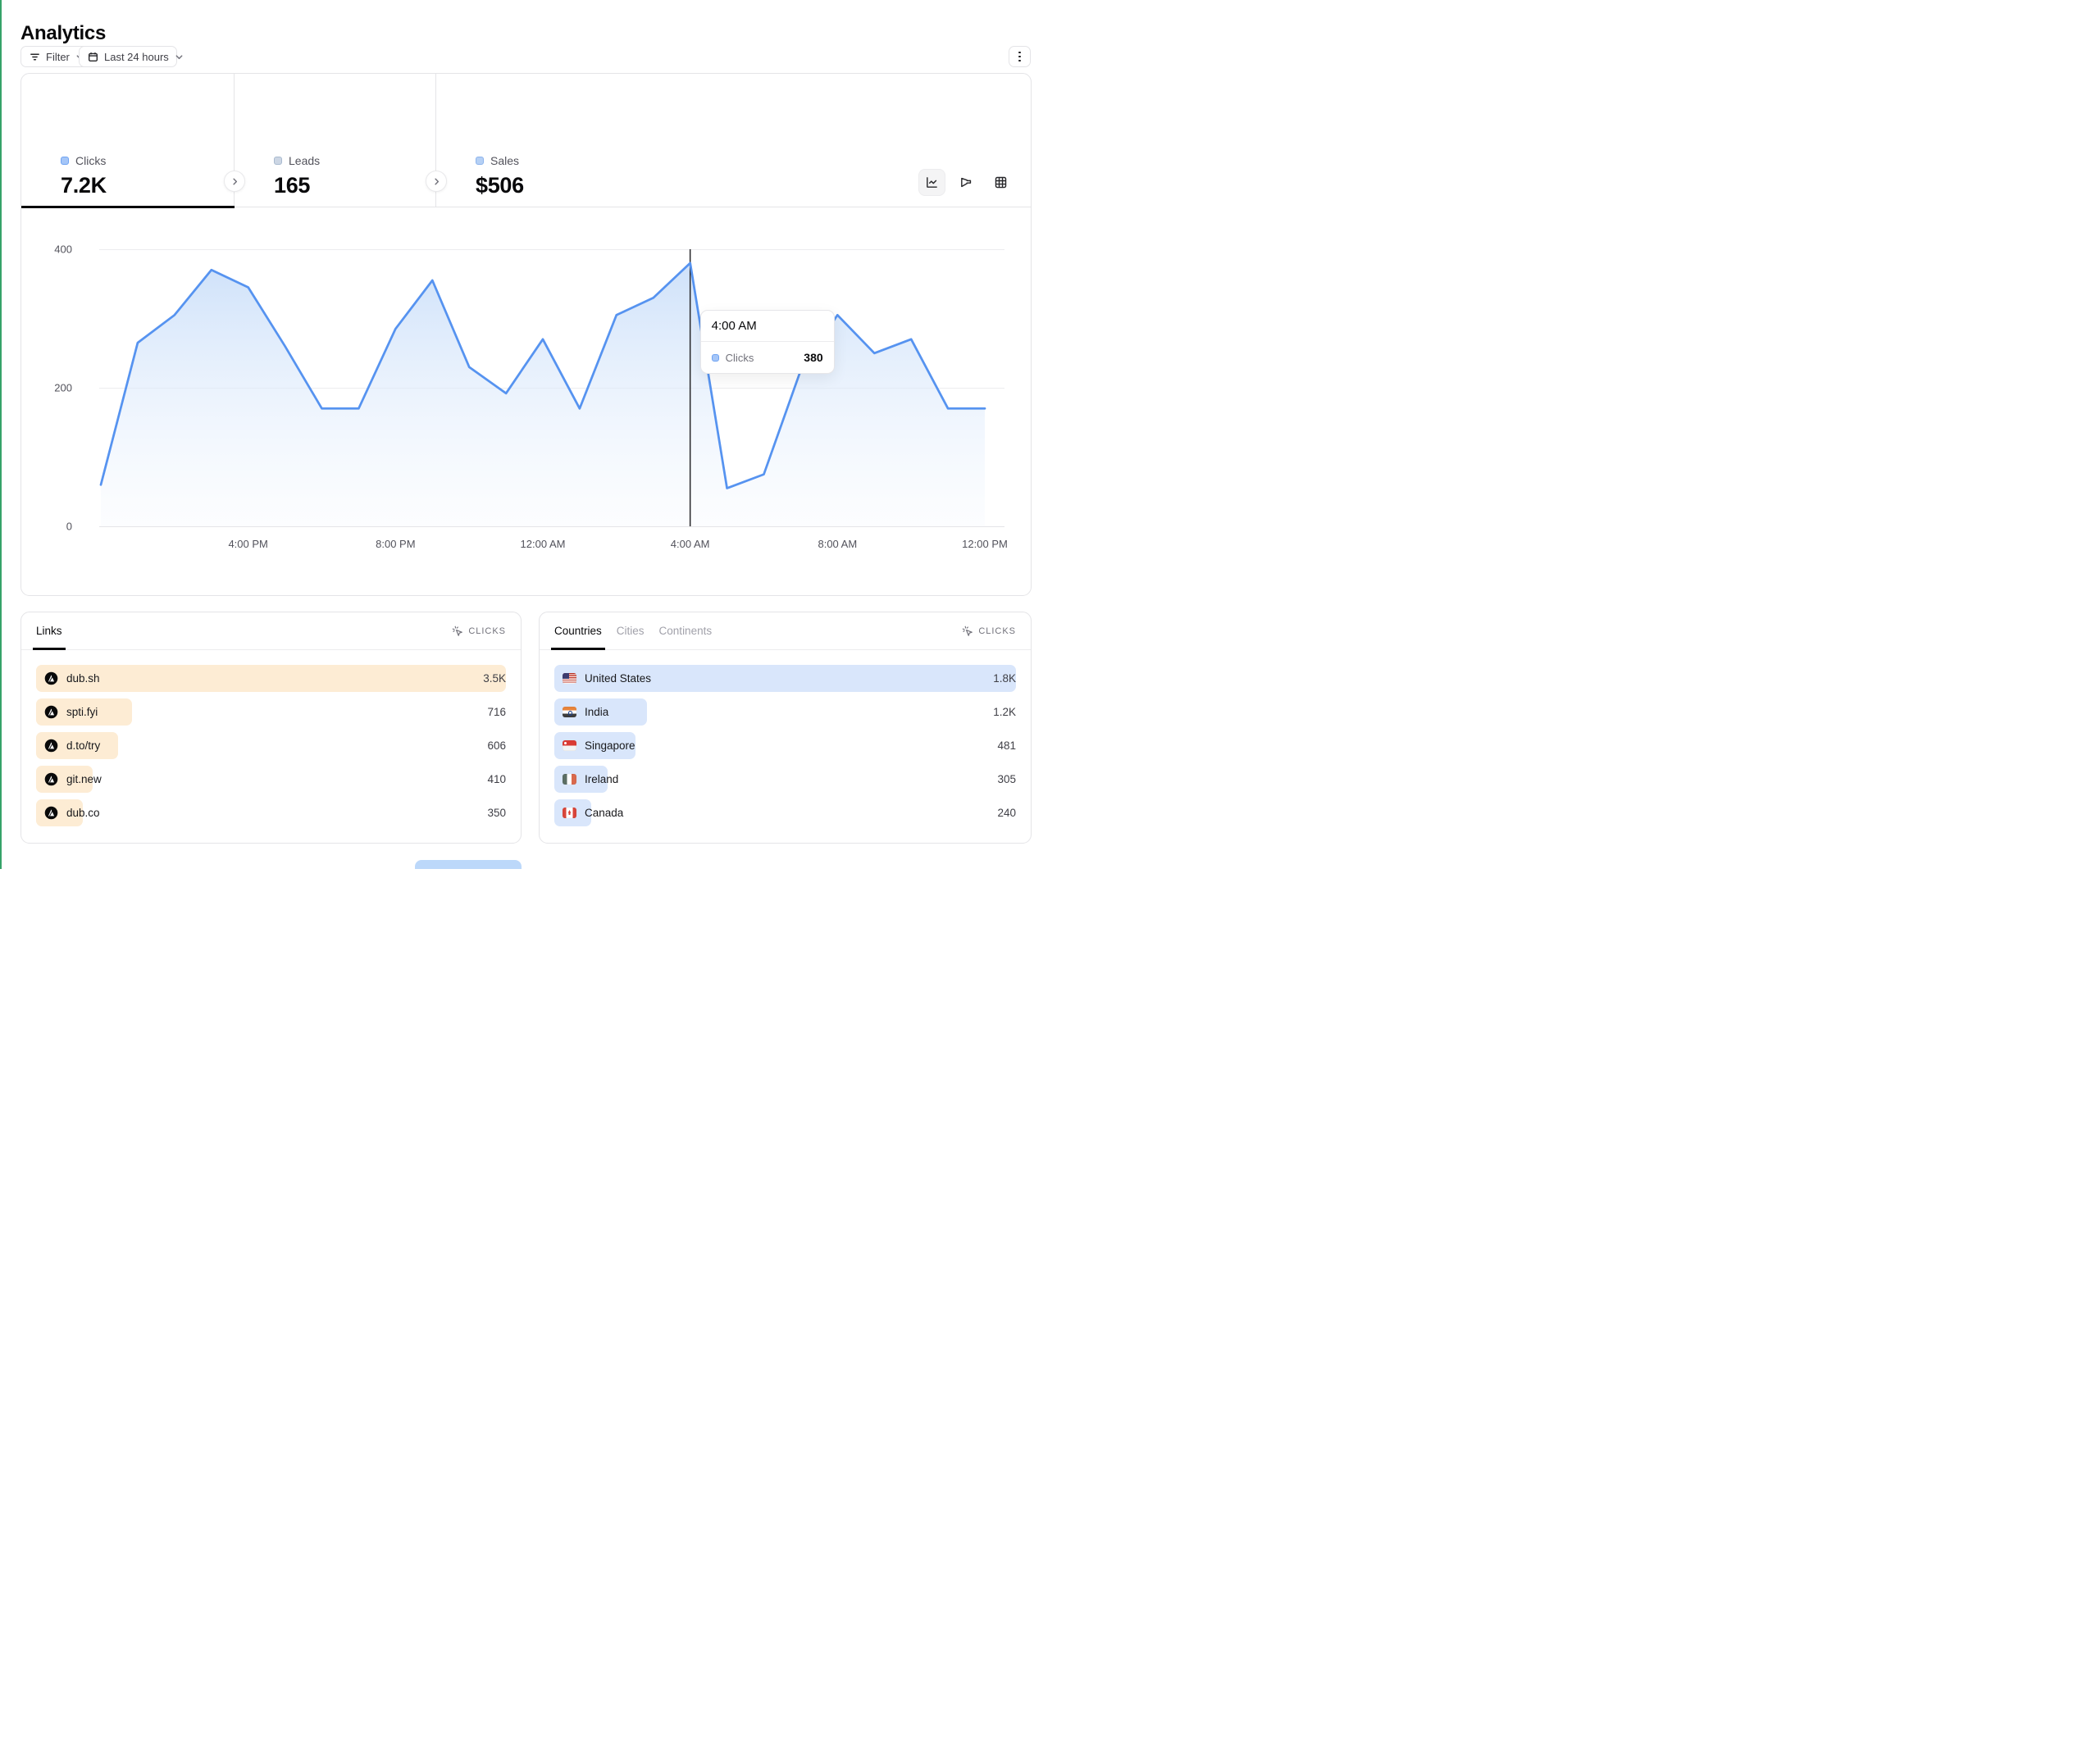 The width and height of the screenshot is (2100, 1738). Describe the element at coordinates (985, 544) in the screenshot. I see `x-tick-label: 12:00 PM` at that location.